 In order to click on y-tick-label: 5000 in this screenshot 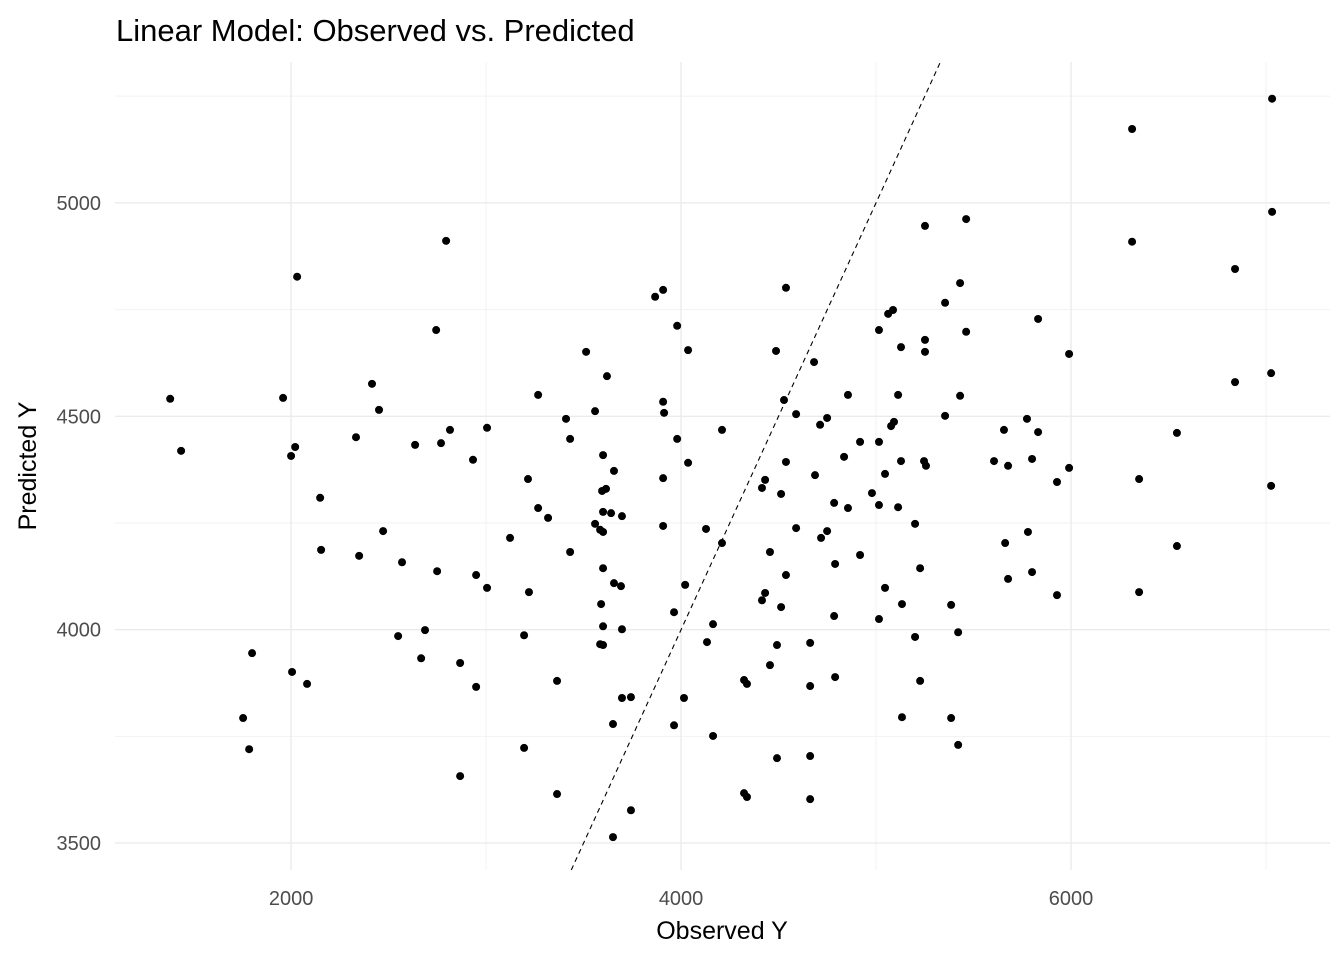, I will do `click(79, 204)`.